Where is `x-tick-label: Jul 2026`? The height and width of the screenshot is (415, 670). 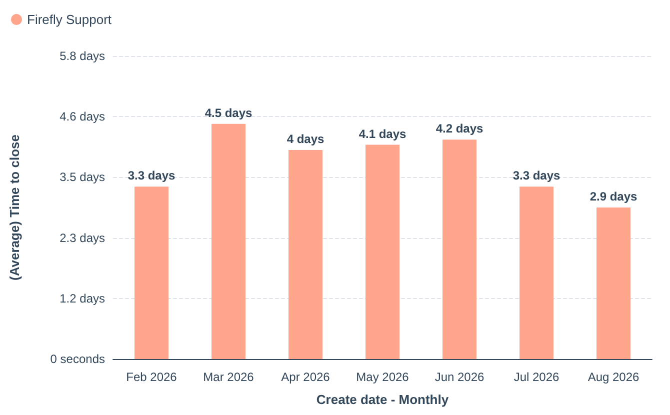 x-tick-label: Jul 2026 is located at coordinates (537, 377).